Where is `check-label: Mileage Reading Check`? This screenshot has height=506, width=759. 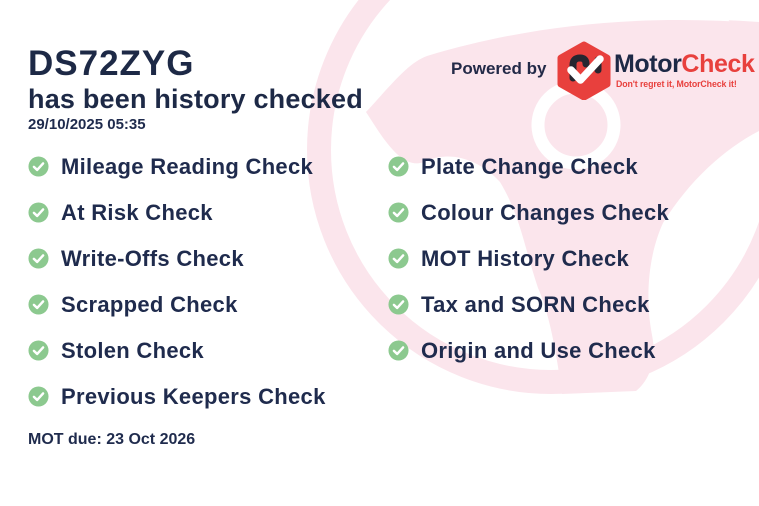
check-label: Mileage Reading Check is located at coordinates (187, 166).